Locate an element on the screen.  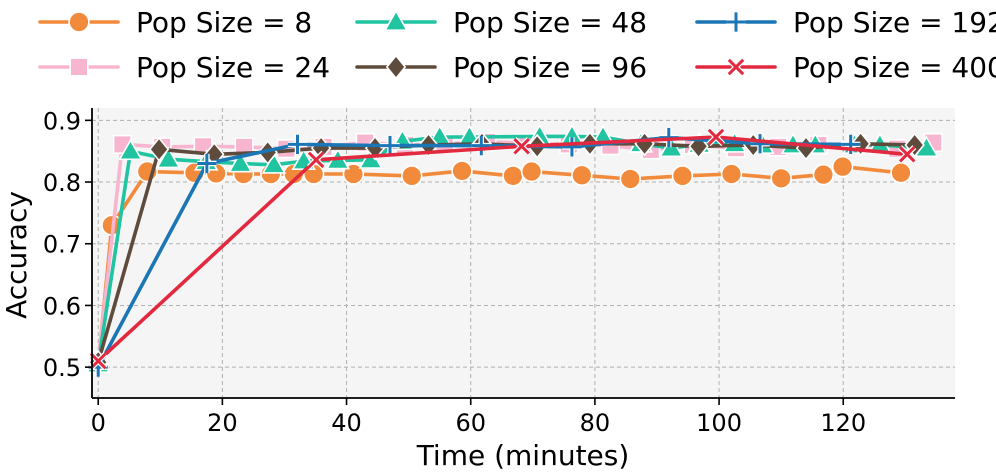
legend-label: Pop Size = 24 is located at coordinates (233, 67).